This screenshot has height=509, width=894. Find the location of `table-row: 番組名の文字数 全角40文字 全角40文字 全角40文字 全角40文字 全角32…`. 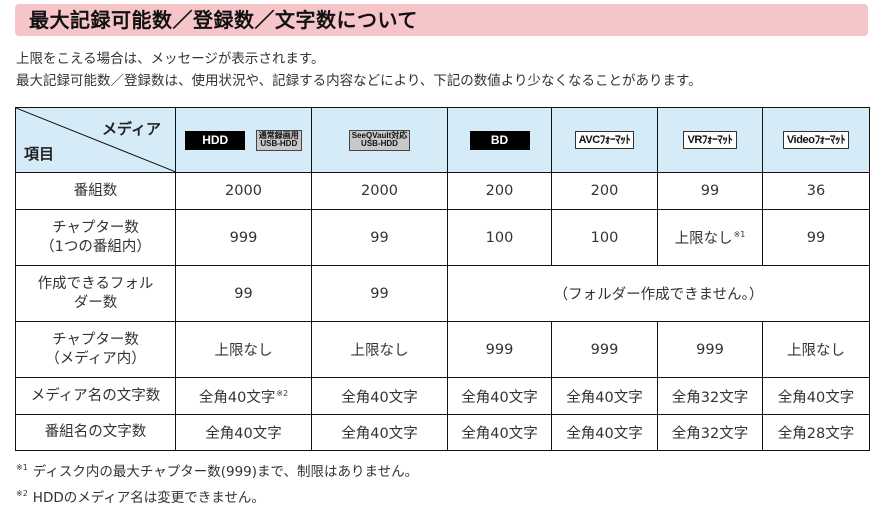

table-row: 番組名の文字数 全角40文字 全角40文字 全角40文字 全角40文字 全角32… is located at coordinates (442, 432).